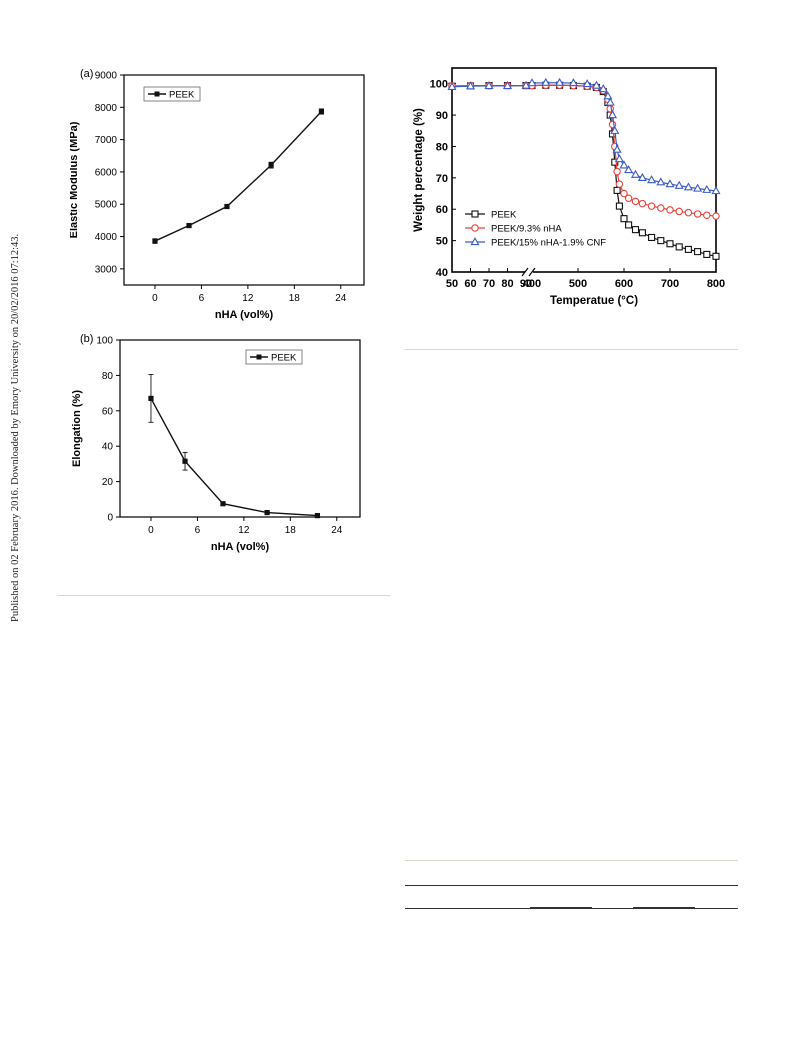 This screenshot has height=1039, width=793. Describe the element at coordinates (571, 349) in the screenshot. I see `divider-right-top` at that location.